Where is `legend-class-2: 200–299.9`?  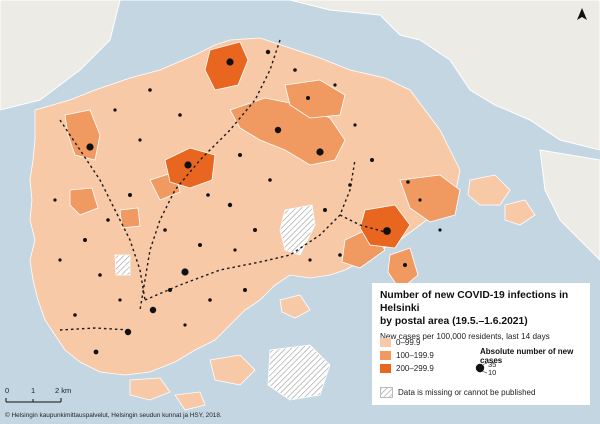
legend-class-2: 200–299.9 is located at coordinates (407, 368).